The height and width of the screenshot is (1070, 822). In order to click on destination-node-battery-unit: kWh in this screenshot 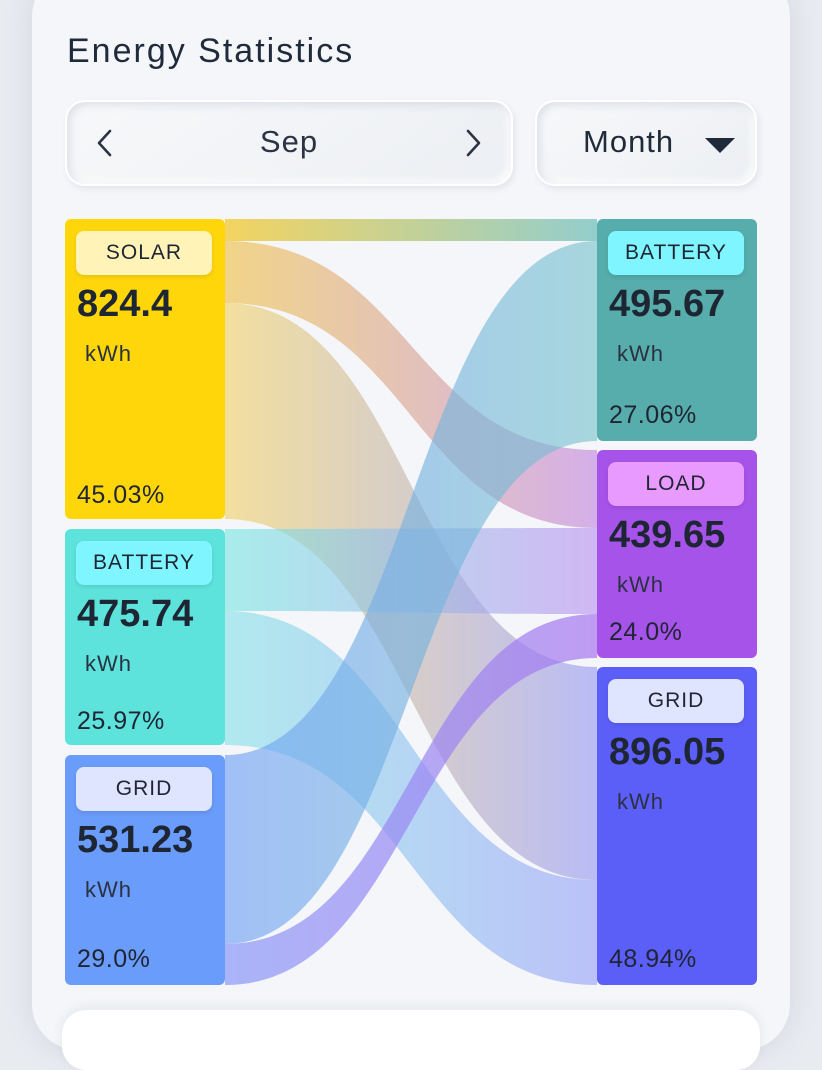, I will do `click(640, 353)`.